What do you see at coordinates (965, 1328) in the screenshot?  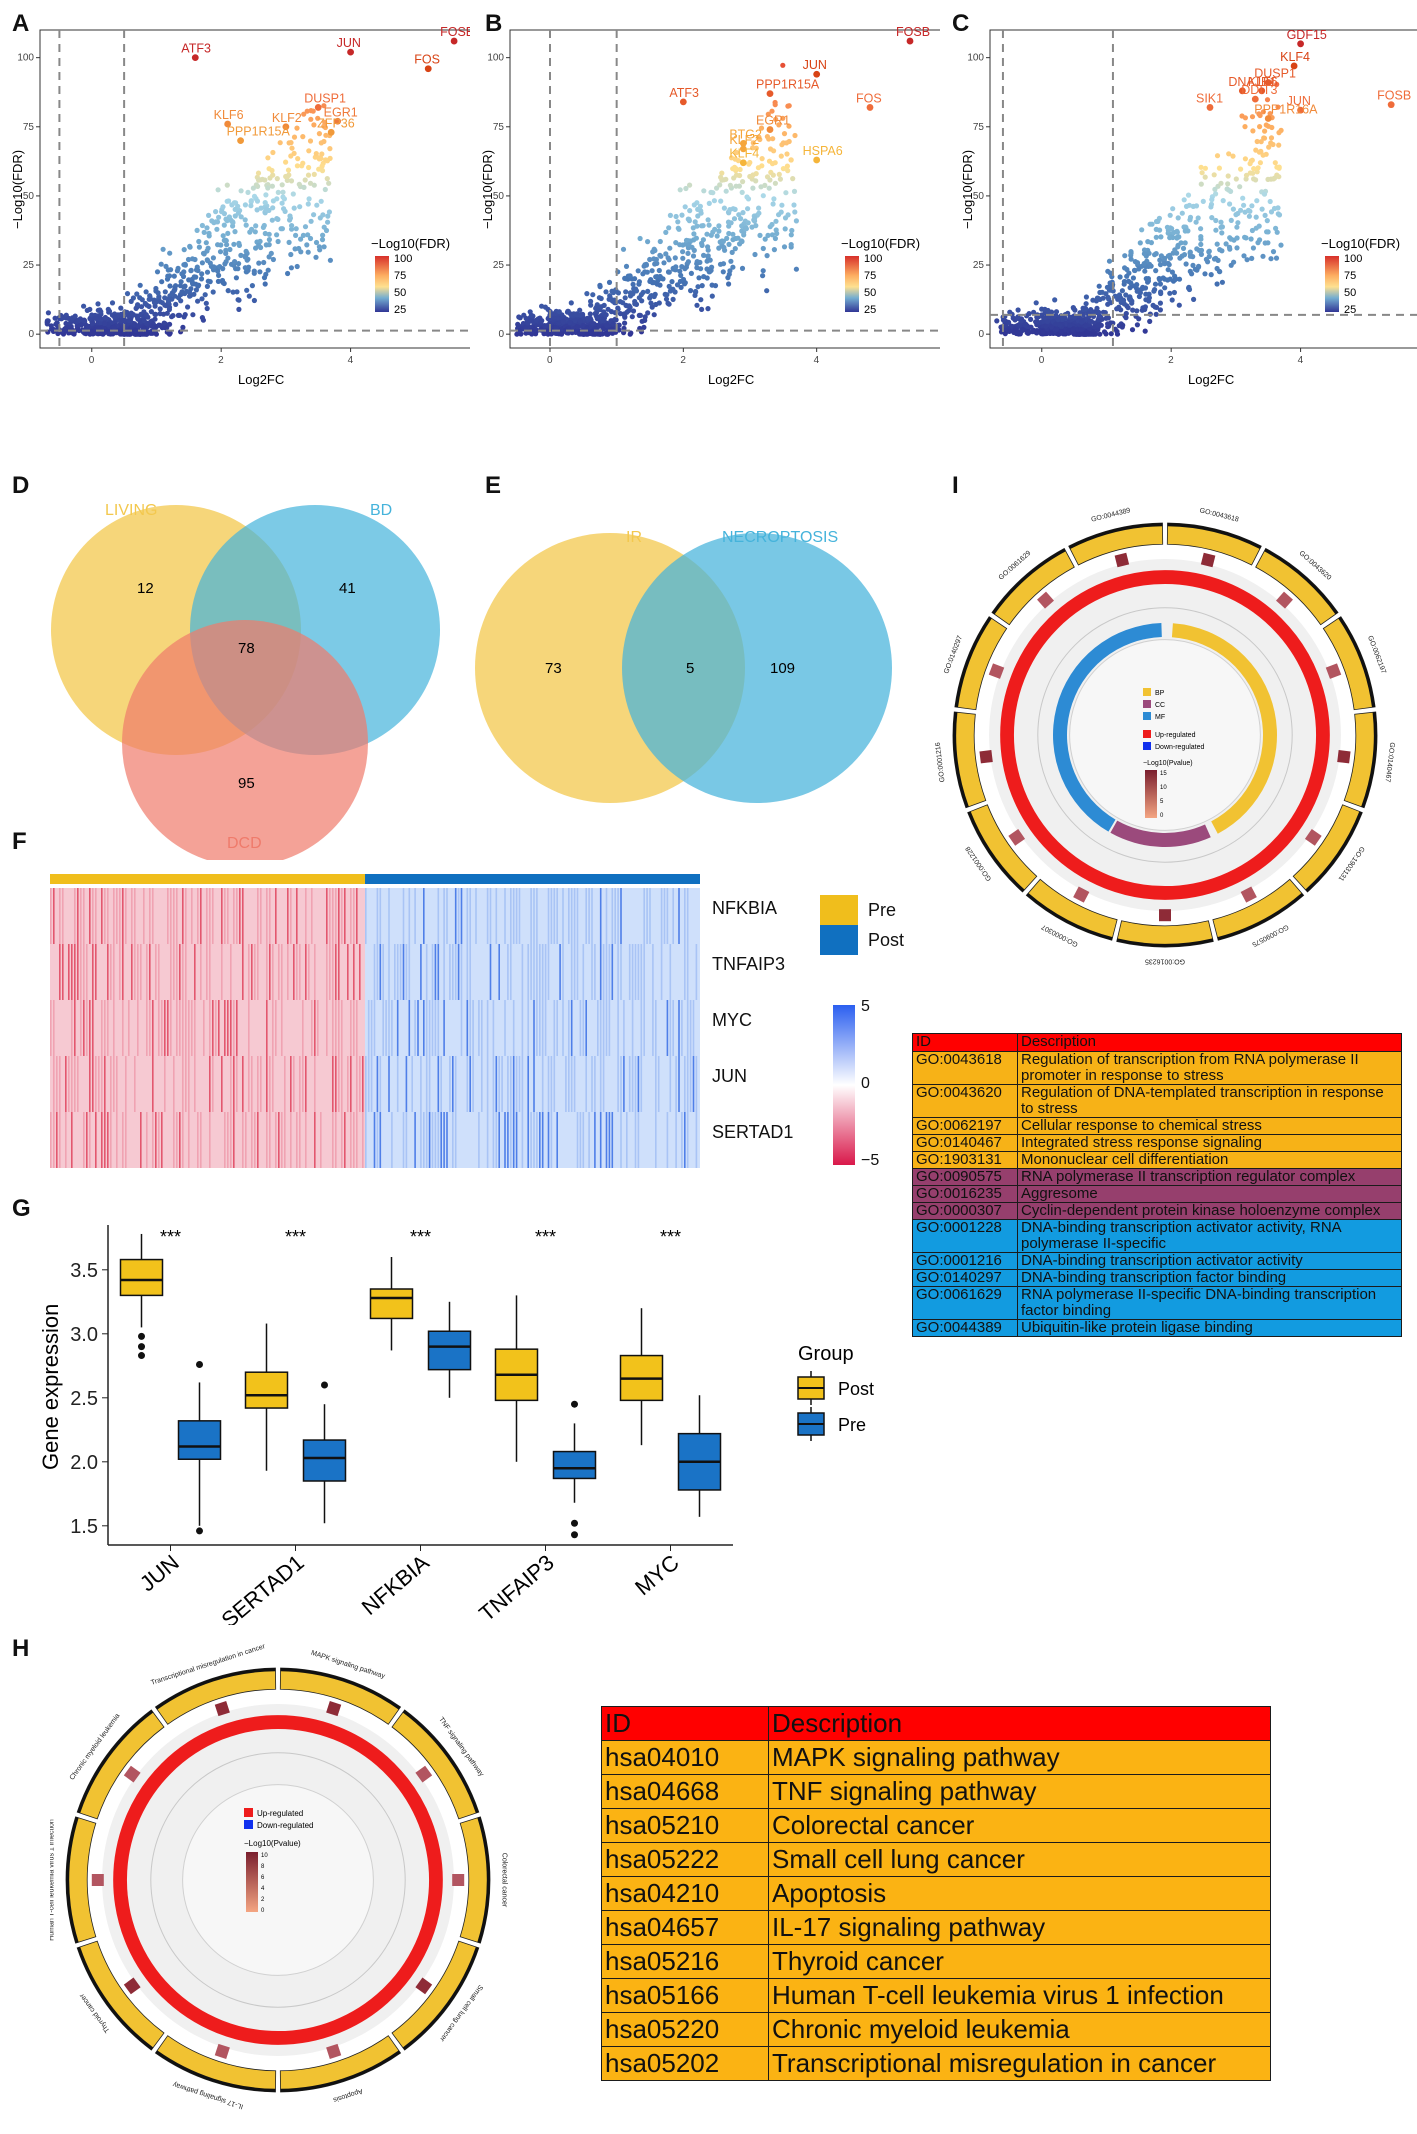 I see `go-row-id: GO:0044389` at bounding box center [965, 1328].